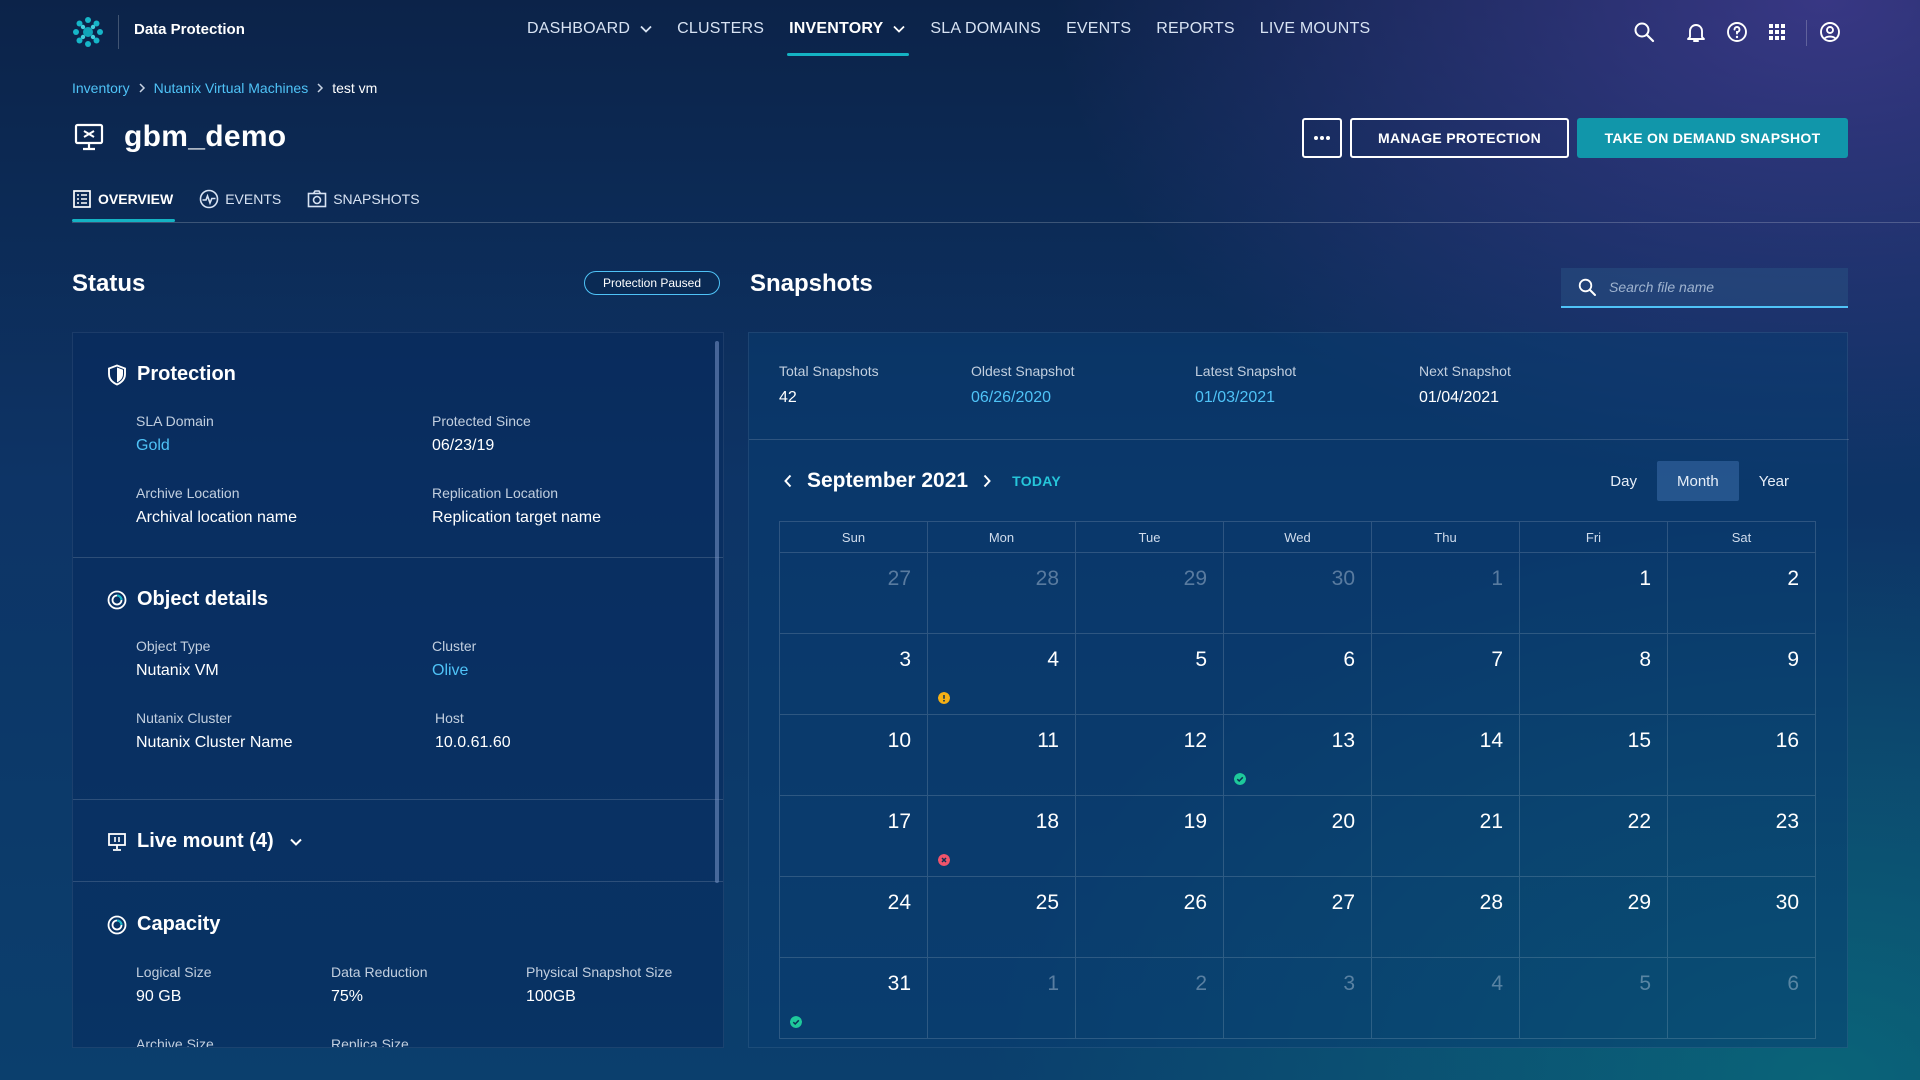 This screenshot has width=1920, height=1080. Describe the element at coordinates (899, 740) in the screenshot. I see `calendar-day-number: 10` at that location.